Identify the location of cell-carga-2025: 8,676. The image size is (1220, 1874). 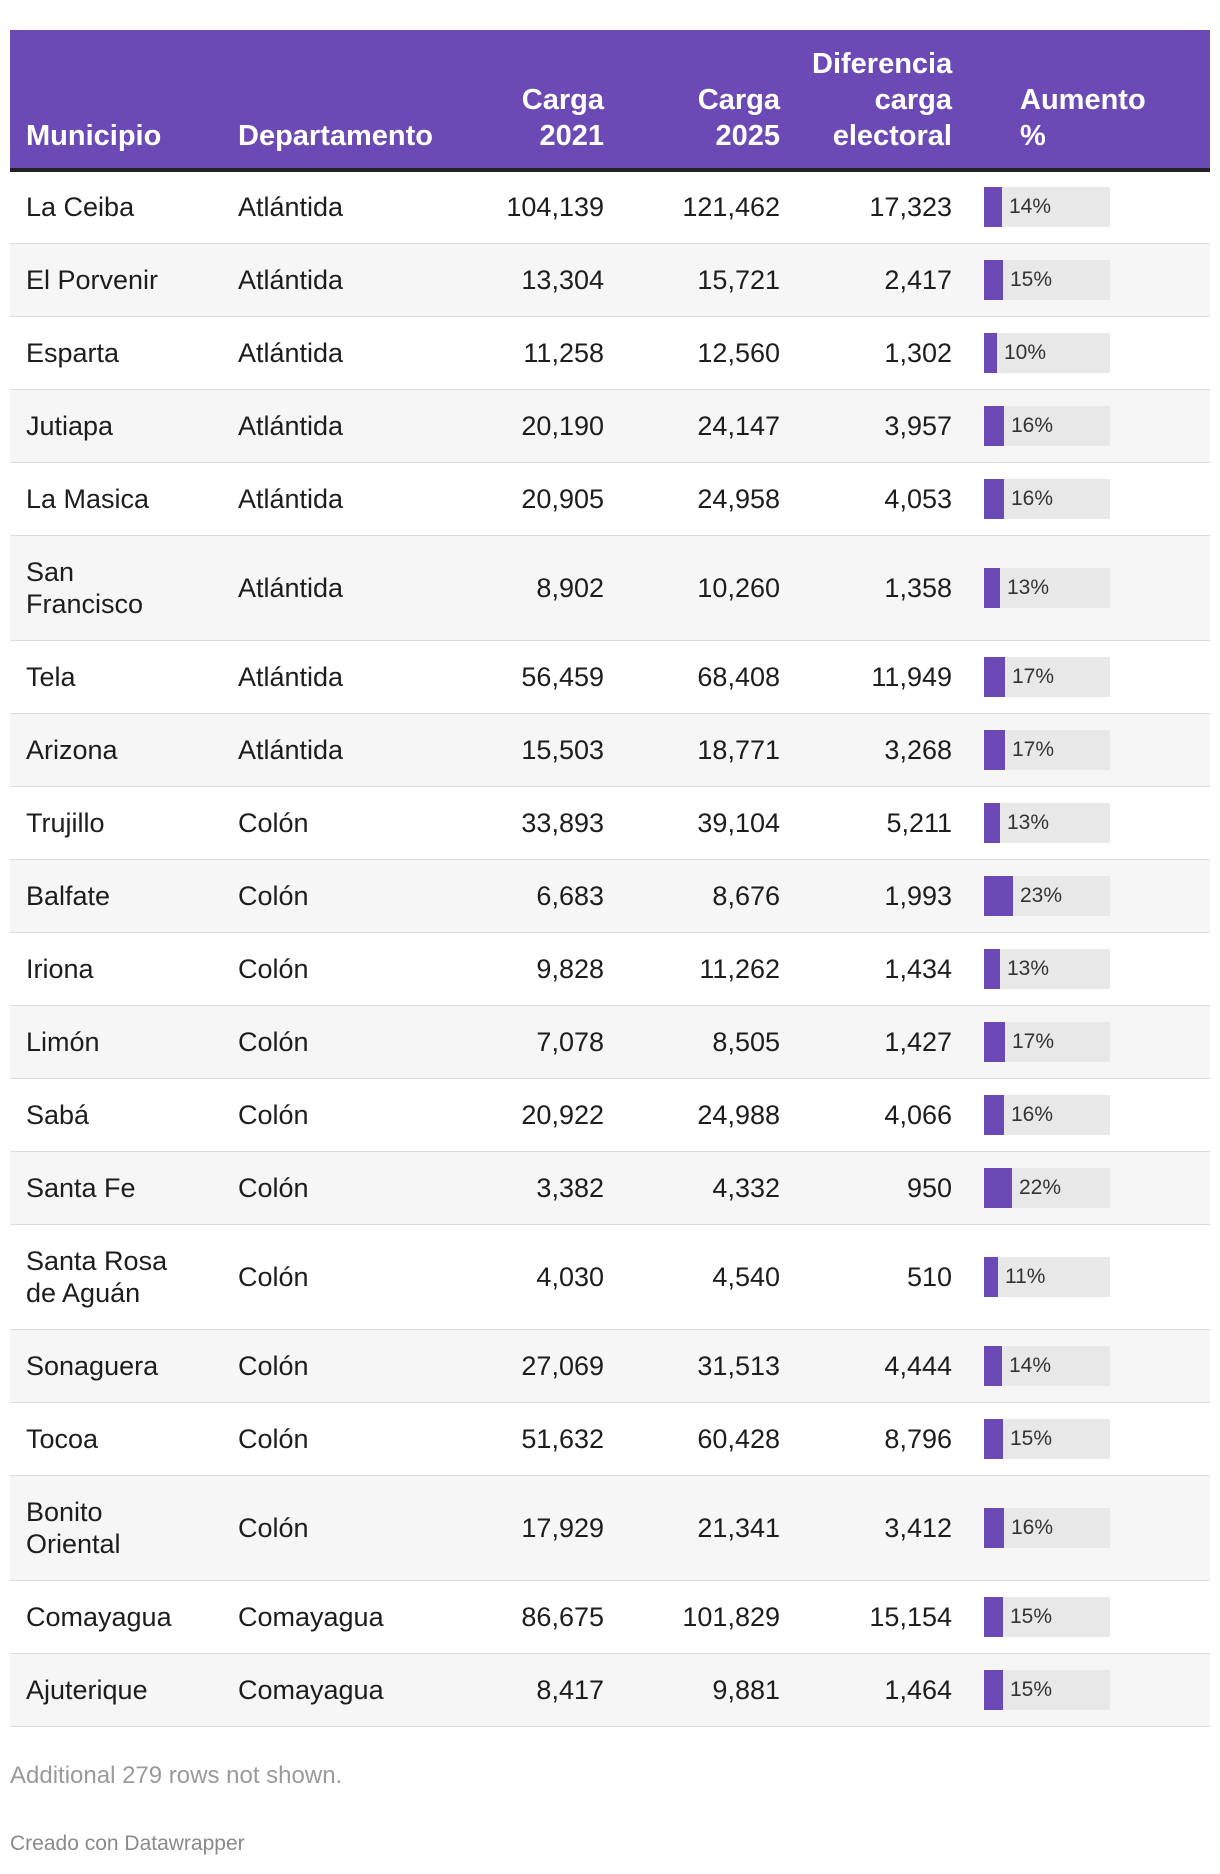
(708, 896).